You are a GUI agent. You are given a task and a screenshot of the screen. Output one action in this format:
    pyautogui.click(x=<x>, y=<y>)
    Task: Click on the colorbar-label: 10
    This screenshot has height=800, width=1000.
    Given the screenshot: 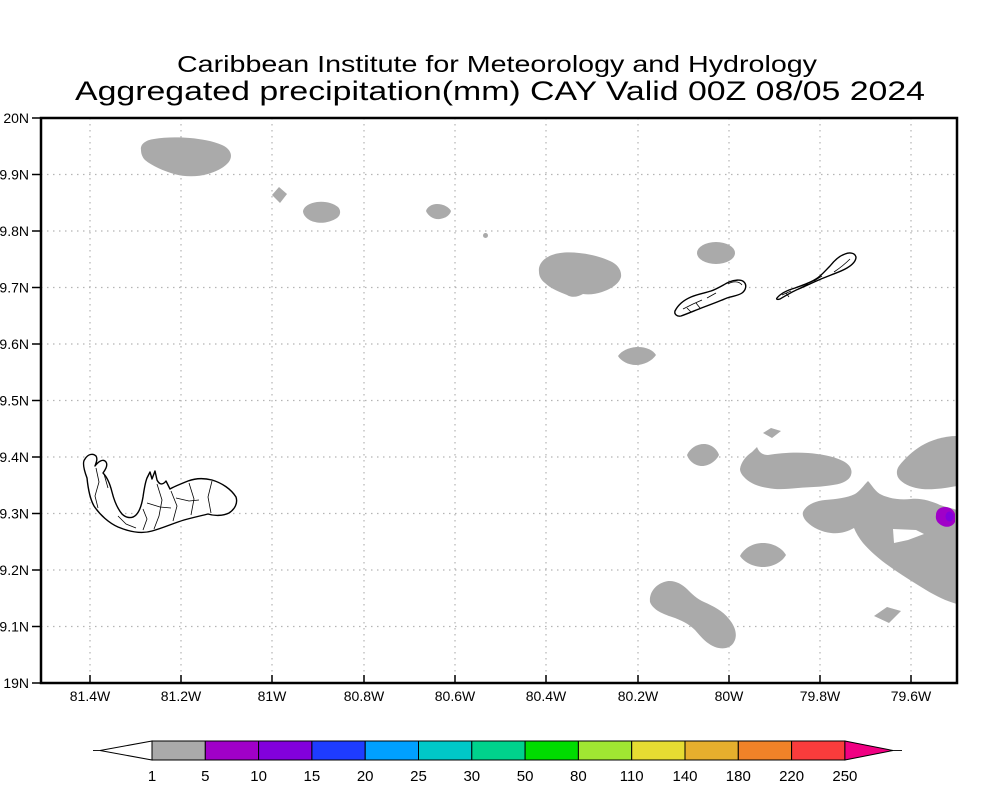 What is the action you would take?
    pyautogui.click(x=258, y=776)
    